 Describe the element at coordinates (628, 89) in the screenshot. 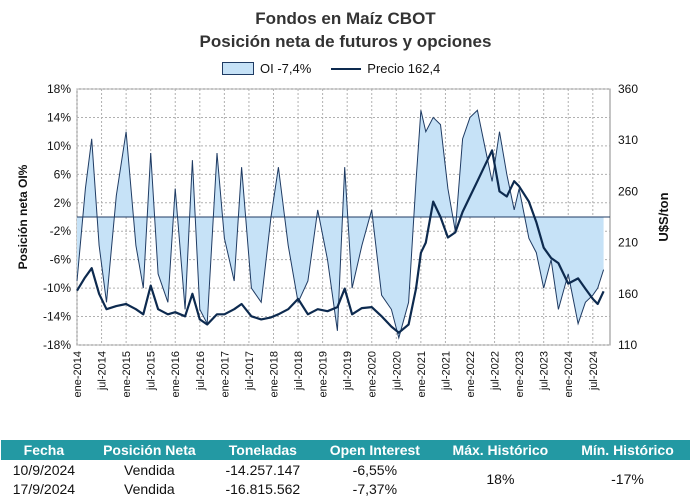

I see `y2-tick-label: 360` at that location.